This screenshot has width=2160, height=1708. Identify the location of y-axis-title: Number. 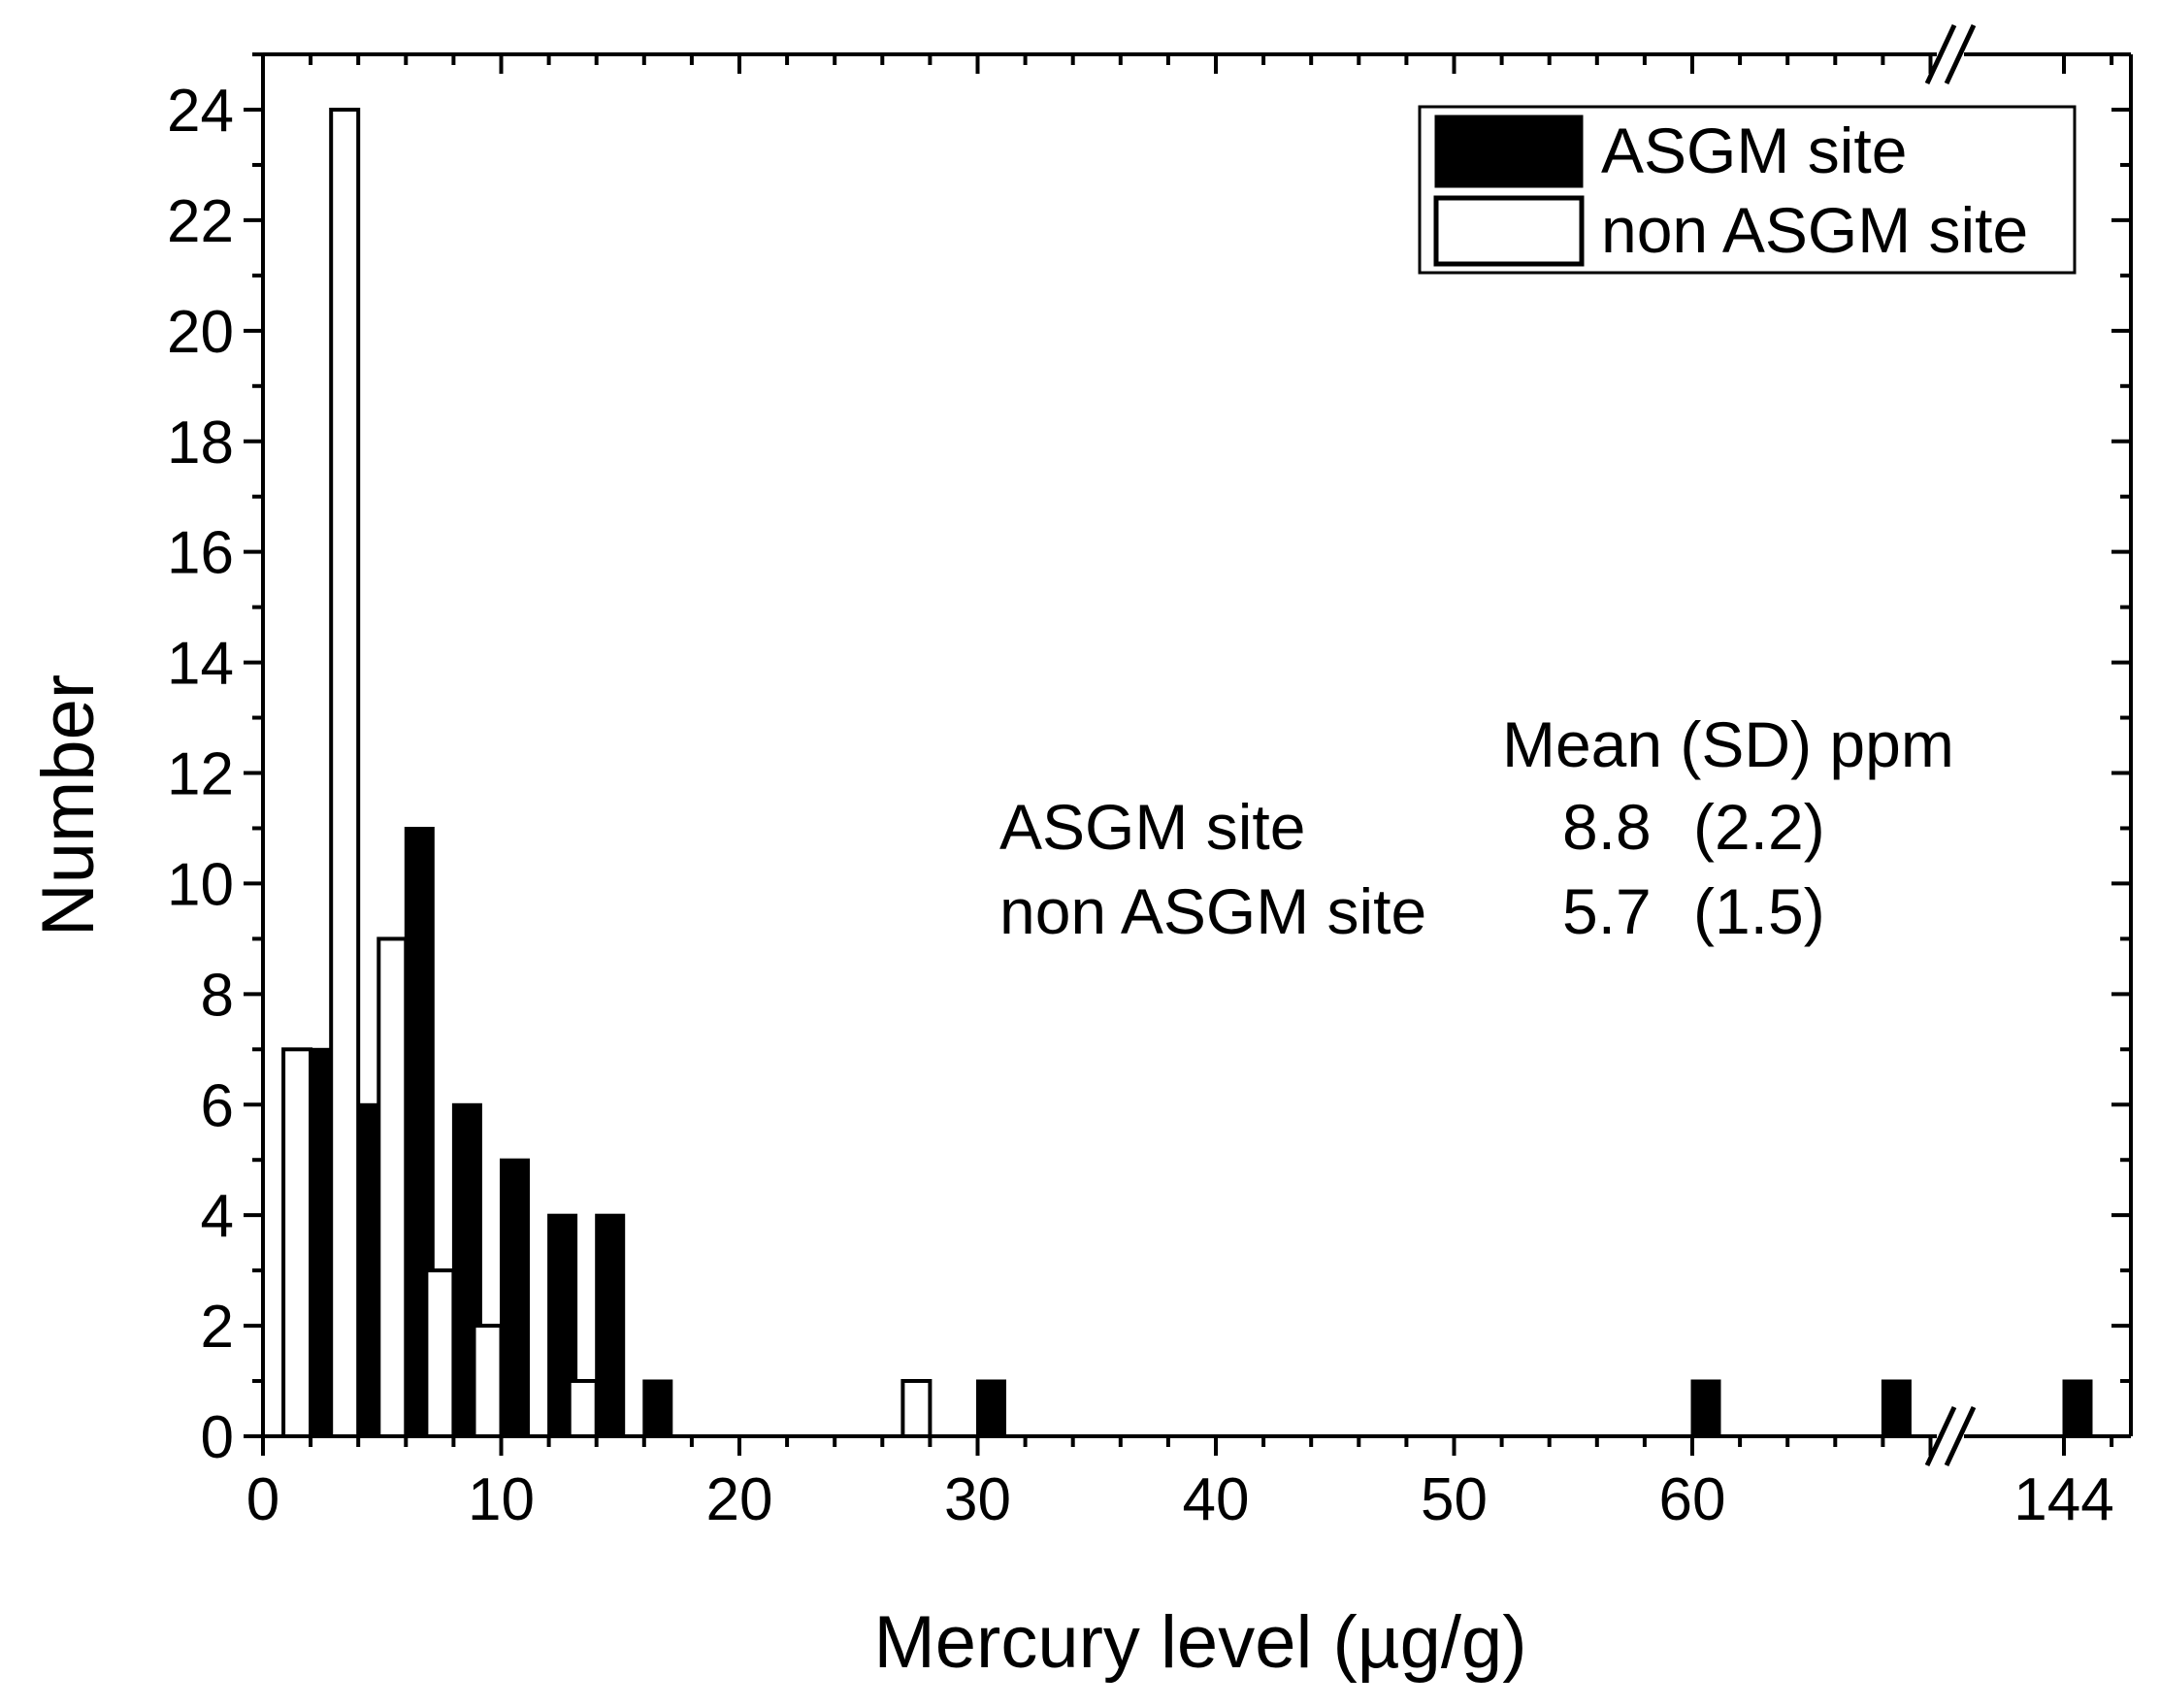
(68, 805).